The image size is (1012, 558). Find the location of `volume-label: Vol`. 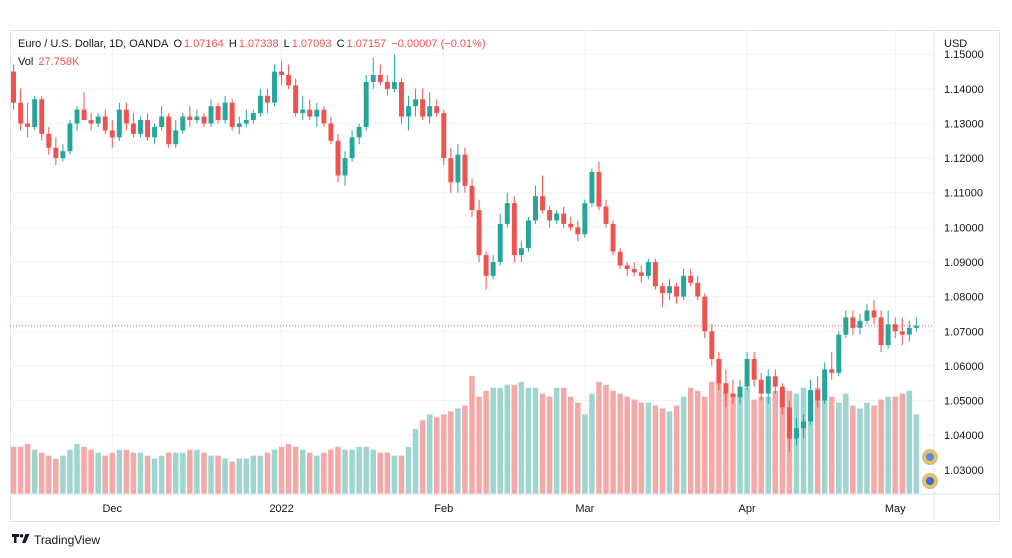

volume-label: Vol is located at coordinates (26, 62).